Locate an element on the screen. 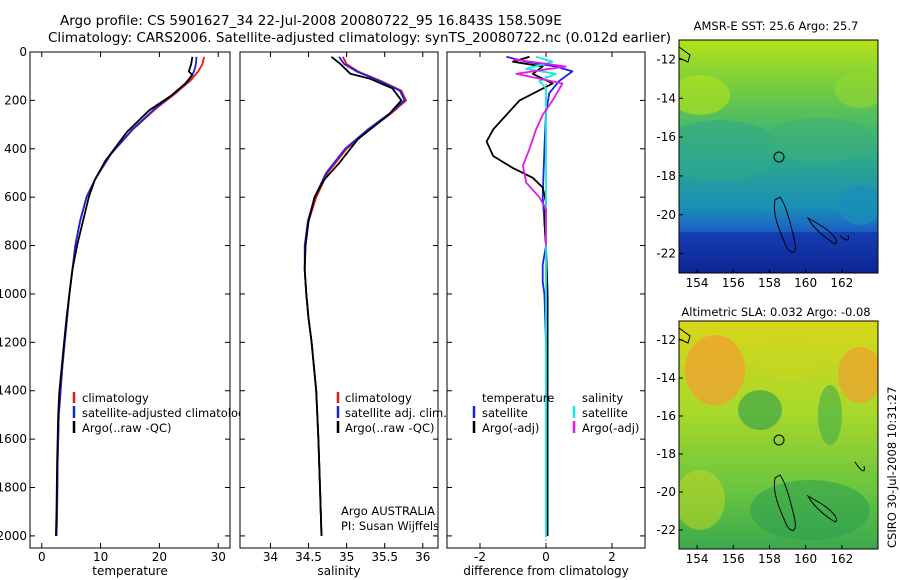 The height and width of the screenshot is (580, 900). x-tick-label: 2 is located at coordinates (612, 557).